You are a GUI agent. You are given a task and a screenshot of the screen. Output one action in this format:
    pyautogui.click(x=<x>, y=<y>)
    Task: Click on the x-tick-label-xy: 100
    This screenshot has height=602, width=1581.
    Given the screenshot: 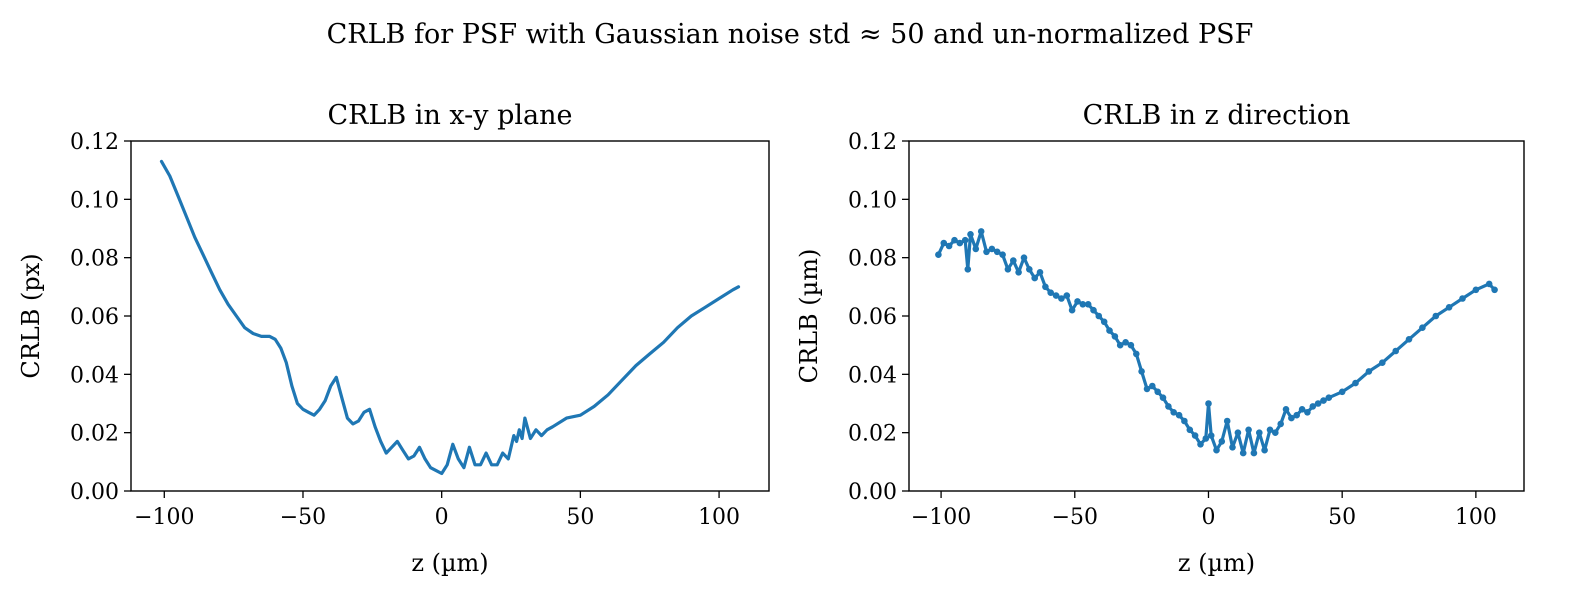 What is the action you would take?
    pyautogui.click(x=719, y=517)
    